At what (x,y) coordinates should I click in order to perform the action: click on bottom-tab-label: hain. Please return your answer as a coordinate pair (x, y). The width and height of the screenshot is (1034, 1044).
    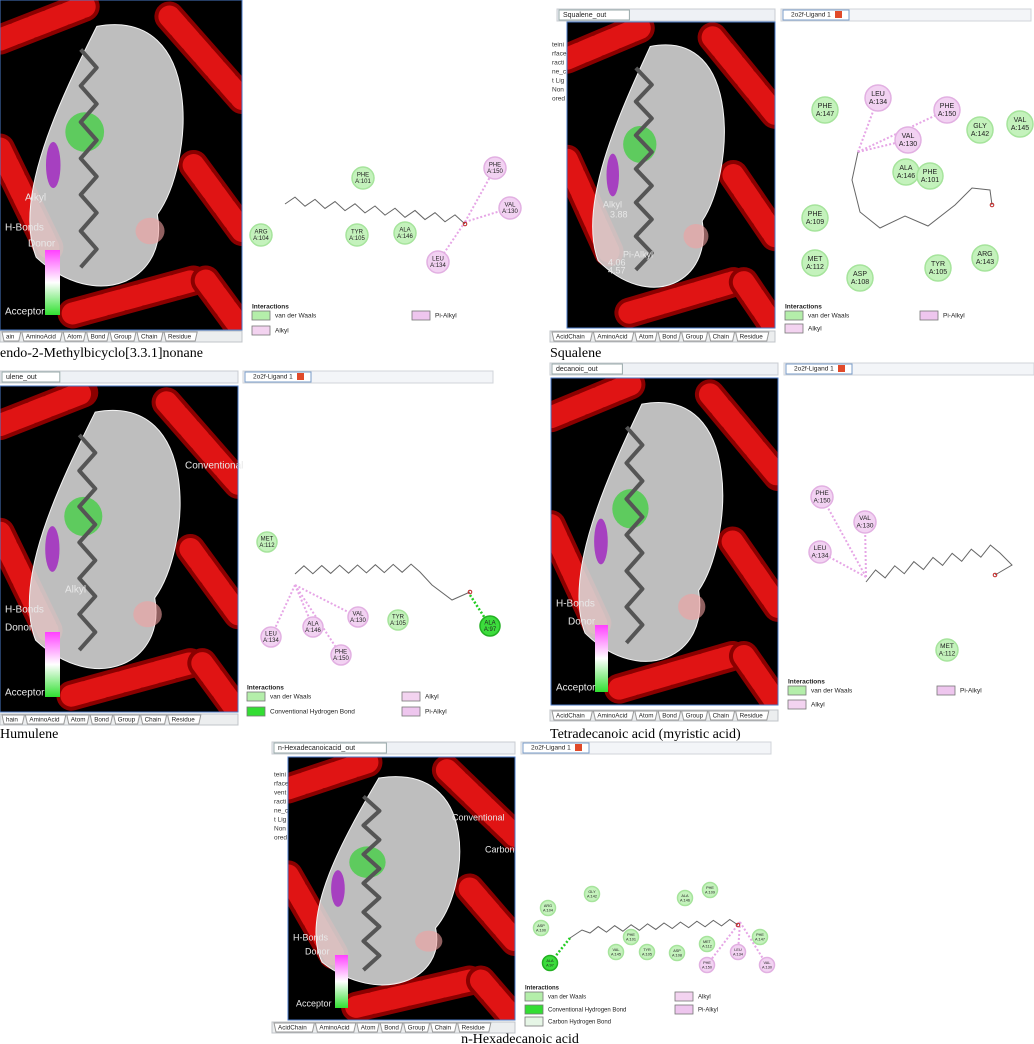
    Looking at the image, I should click on (12, 720).